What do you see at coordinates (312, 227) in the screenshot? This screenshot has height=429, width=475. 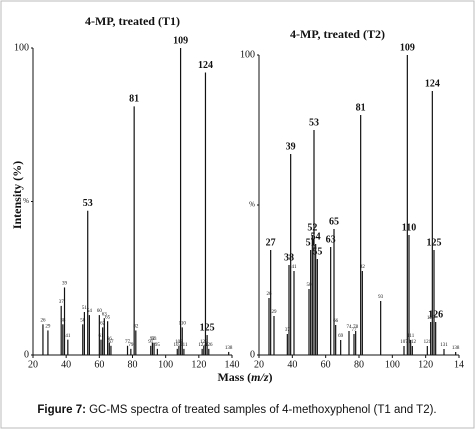 I see `peak-label: 52` at bounding box center [312, 227].